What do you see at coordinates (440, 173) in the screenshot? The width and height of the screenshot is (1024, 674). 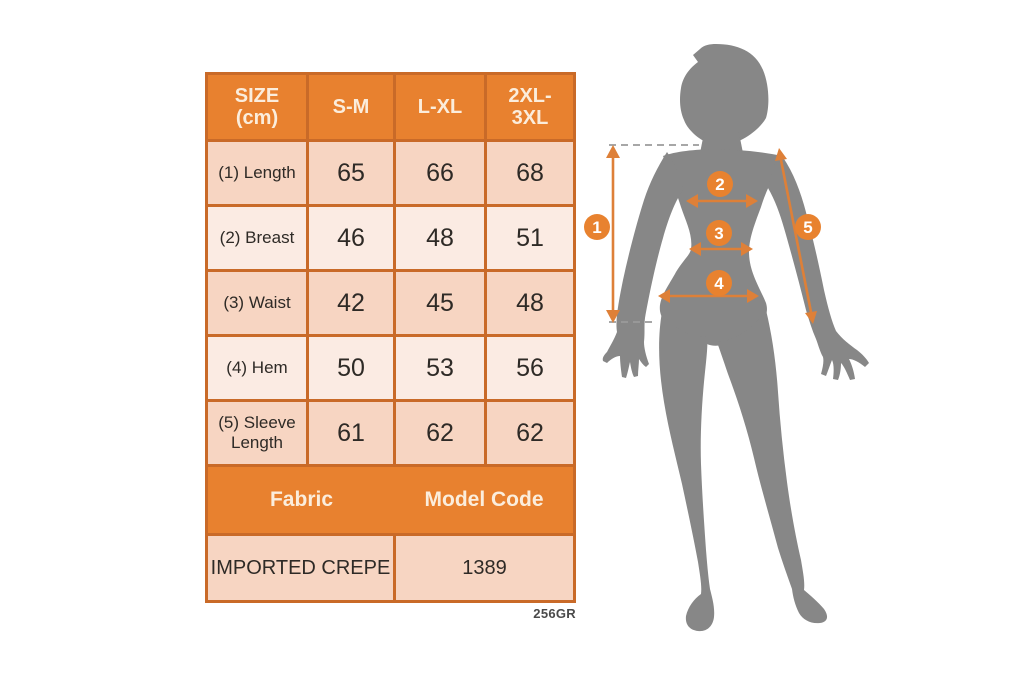 I see `length-lxl-value: 66` at bounding box center [440, 173].